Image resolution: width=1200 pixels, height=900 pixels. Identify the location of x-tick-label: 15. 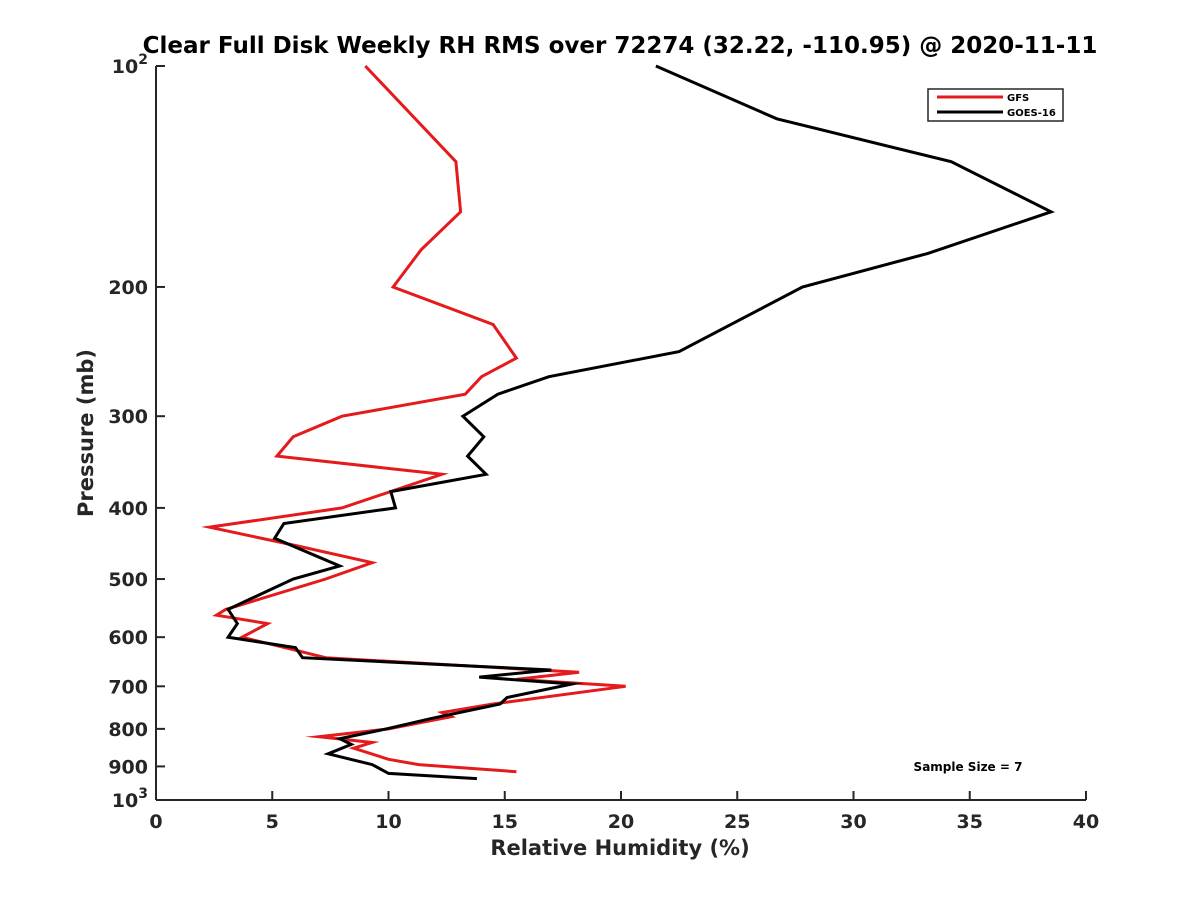
(505, 822).